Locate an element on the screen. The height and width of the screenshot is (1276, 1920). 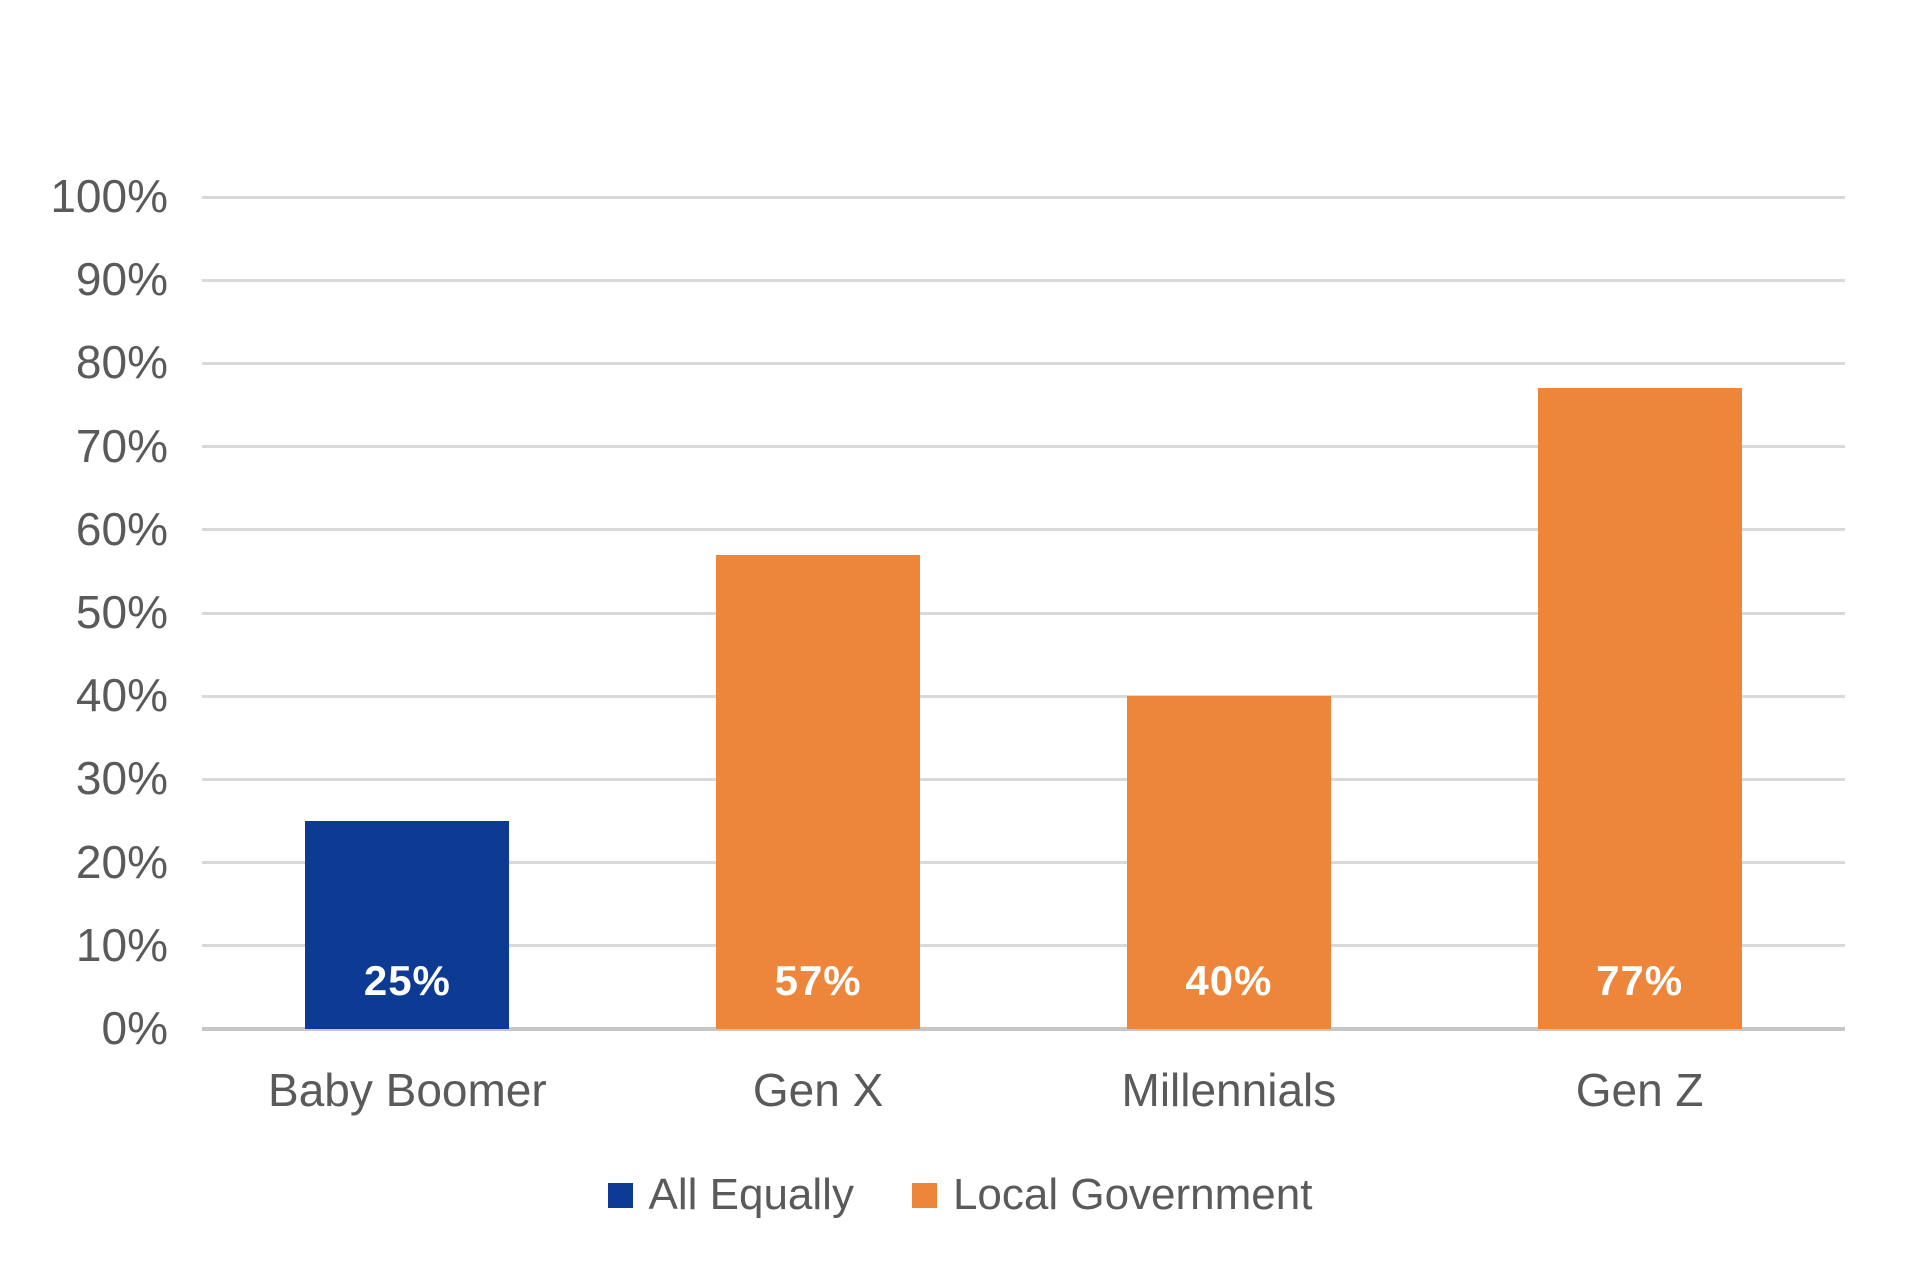
x-axis-category-label: Millennials is located at coordinates (1229, 1090).